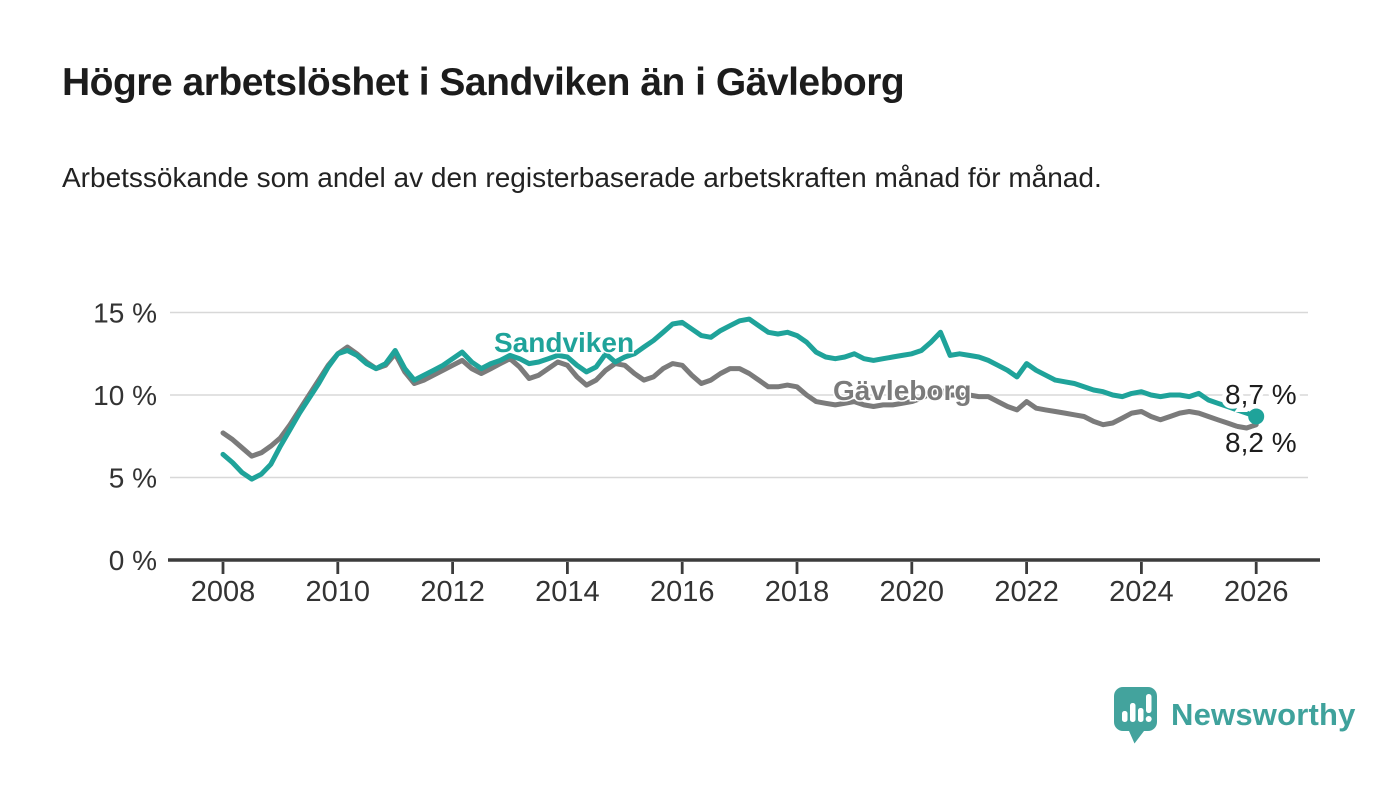 The height and width of the screenshot is (794, 1400). Describe the element at coordinates (1261, 394) in the screenshot. I see `end-value-label-sandviken: 8,7 %` at that location.